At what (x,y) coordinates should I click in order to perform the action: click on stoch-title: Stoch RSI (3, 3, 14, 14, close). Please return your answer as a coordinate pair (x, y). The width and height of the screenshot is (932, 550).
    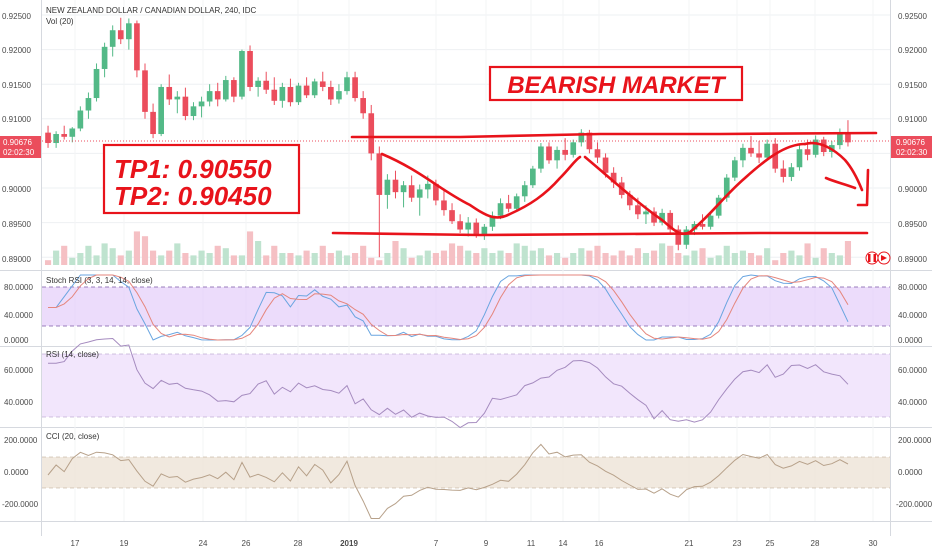
    Looking at the image, I should click on (99, 280).